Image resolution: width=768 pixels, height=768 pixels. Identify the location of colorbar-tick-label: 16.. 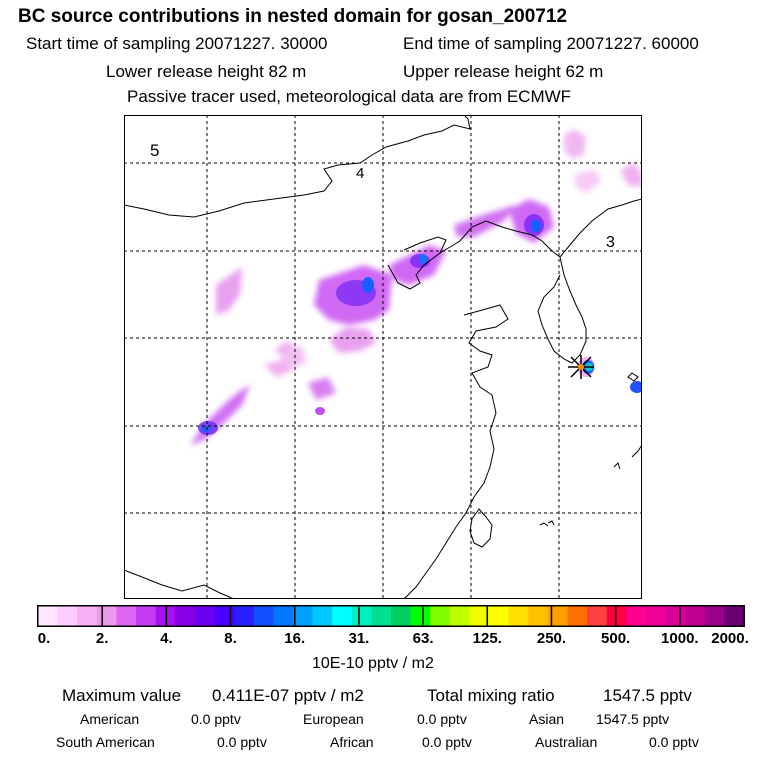
(295, 638).